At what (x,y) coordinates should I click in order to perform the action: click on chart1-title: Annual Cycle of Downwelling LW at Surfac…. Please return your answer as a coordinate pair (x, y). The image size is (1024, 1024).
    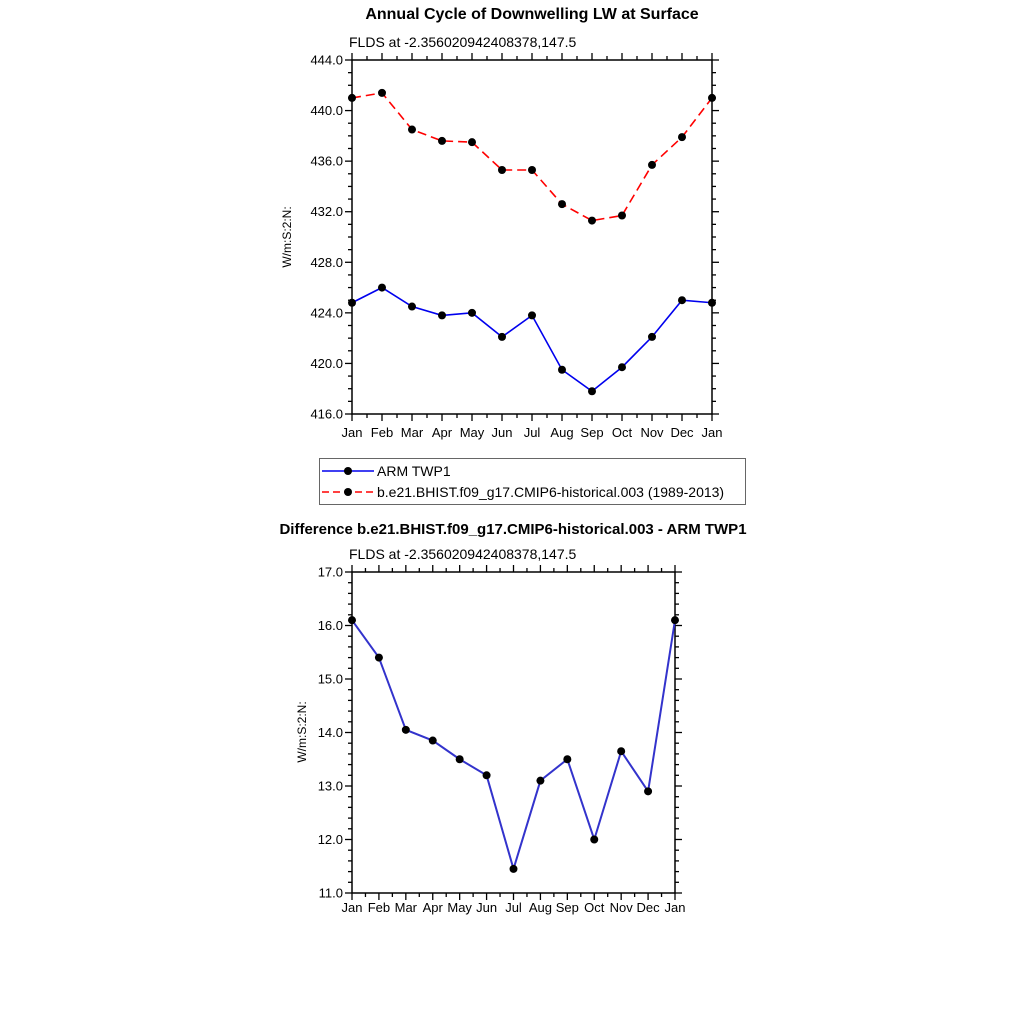
    Looking at the image, I should click on (532, 14).